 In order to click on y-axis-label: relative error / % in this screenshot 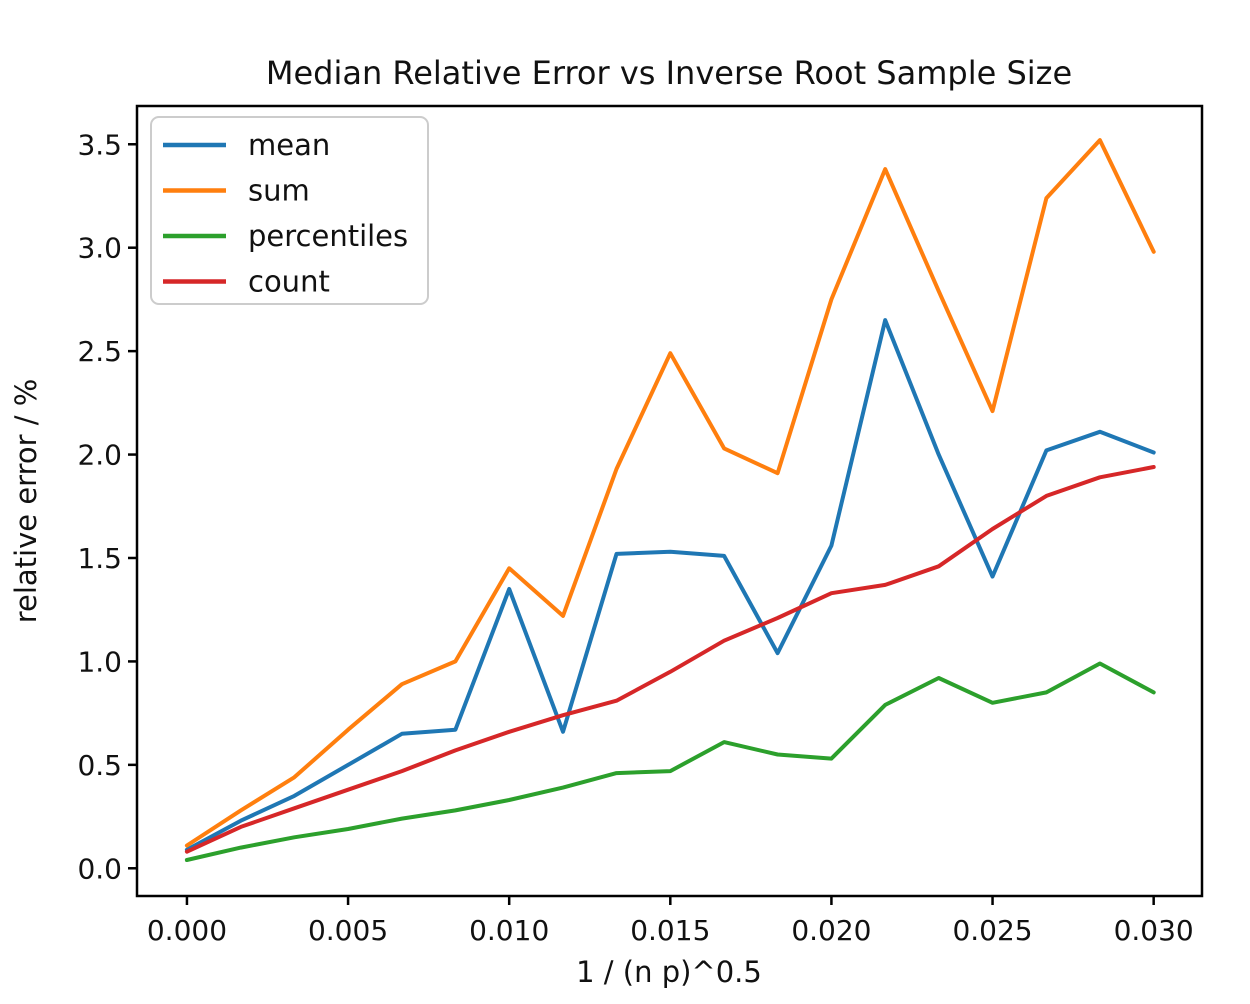, I will do `click(26, 501)`.